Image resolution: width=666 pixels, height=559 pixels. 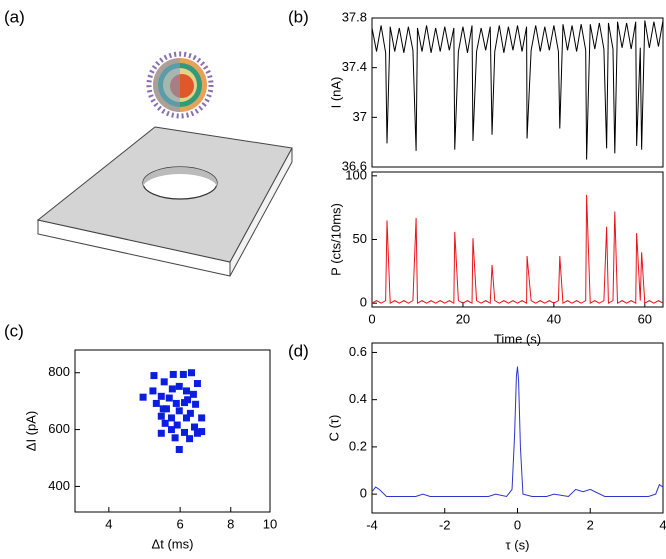 What do you see at coordinates (180, 523) in the screenshot?
I see `x-tick-label: 6` at bounding box center [180, 523].